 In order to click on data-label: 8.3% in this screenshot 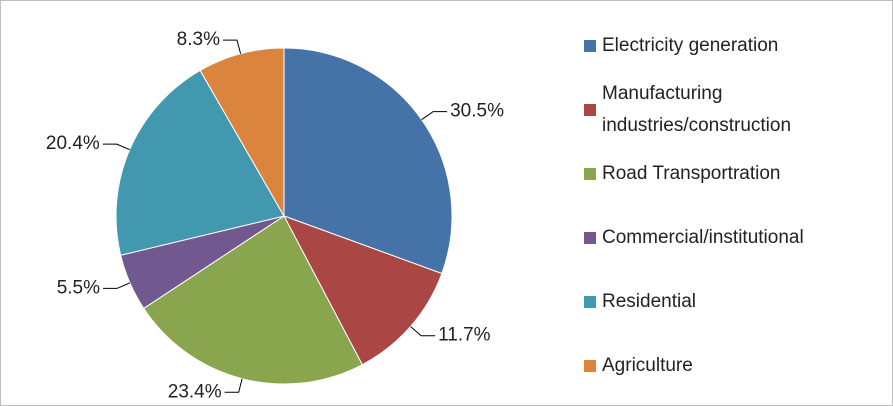, I will do `click(198, 39)`.